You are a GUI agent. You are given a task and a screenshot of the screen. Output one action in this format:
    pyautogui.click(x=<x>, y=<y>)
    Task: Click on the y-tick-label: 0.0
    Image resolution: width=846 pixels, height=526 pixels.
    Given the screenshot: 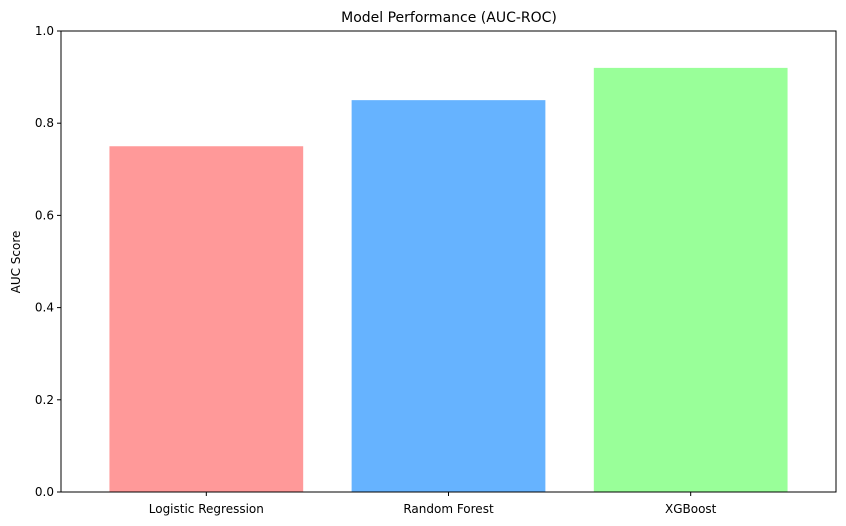 What is the action you would take?
    pyautogui.click(x=44, y=492)
    